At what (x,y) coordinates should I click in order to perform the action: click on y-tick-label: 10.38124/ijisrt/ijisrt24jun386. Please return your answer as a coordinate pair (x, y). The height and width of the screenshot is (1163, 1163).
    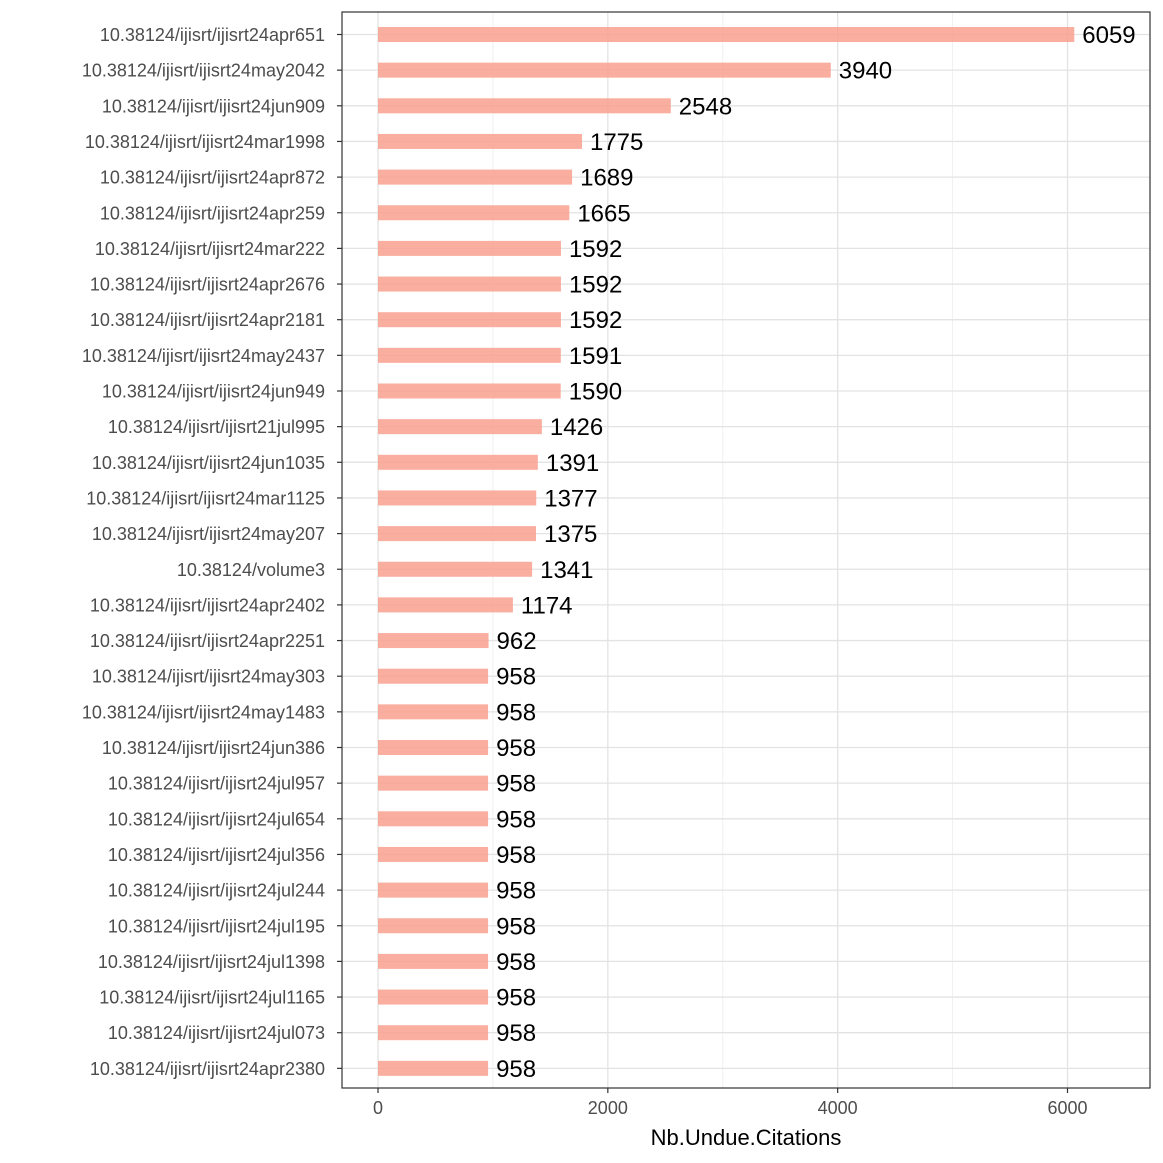
    Looking at the image, I should click on (213, 748).